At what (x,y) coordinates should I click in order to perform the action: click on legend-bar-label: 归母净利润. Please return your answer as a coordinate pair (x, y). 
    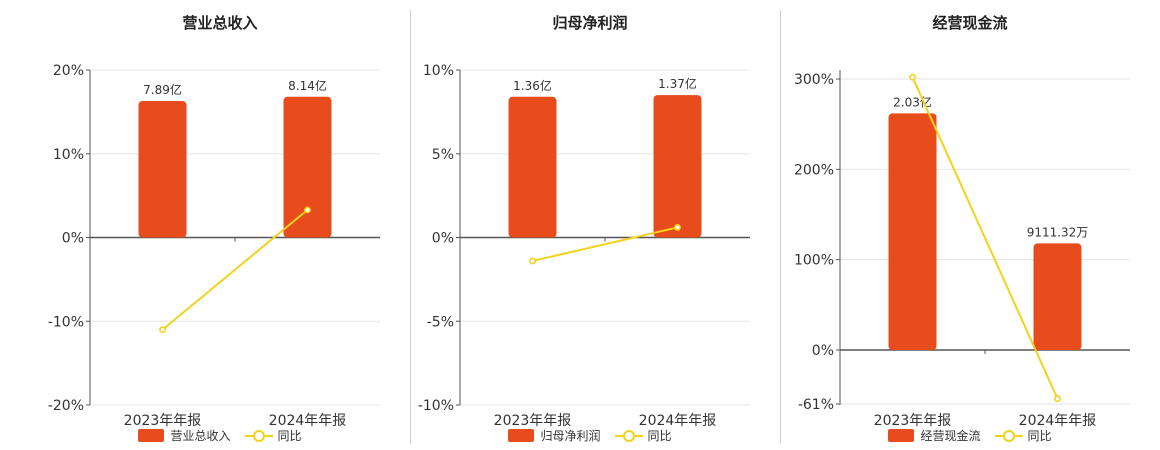
    Looking at the image, I should click on (570, 436).